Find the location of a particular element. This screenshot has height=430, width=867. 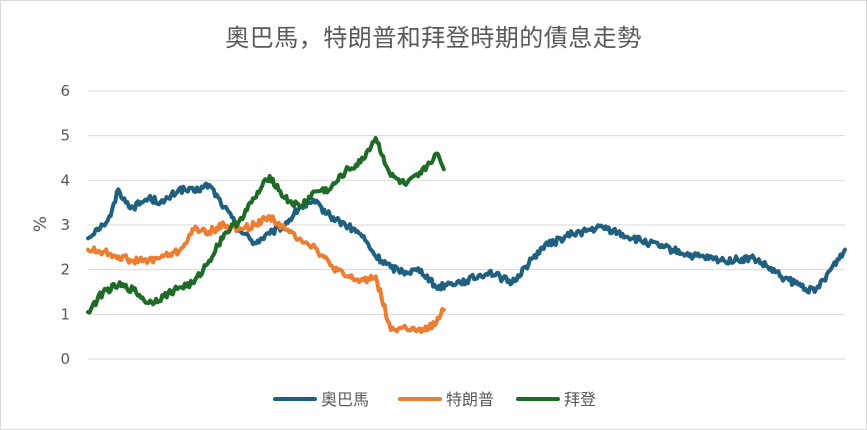

y-tick-label: 2 is located at coordinates (65, 270).